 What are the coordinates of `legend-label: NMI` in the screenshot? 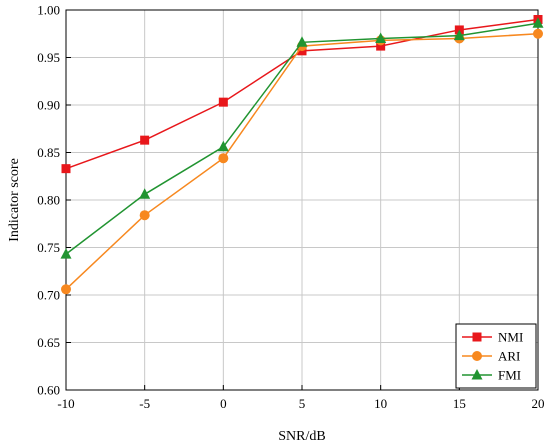 It's located at (510, 337).